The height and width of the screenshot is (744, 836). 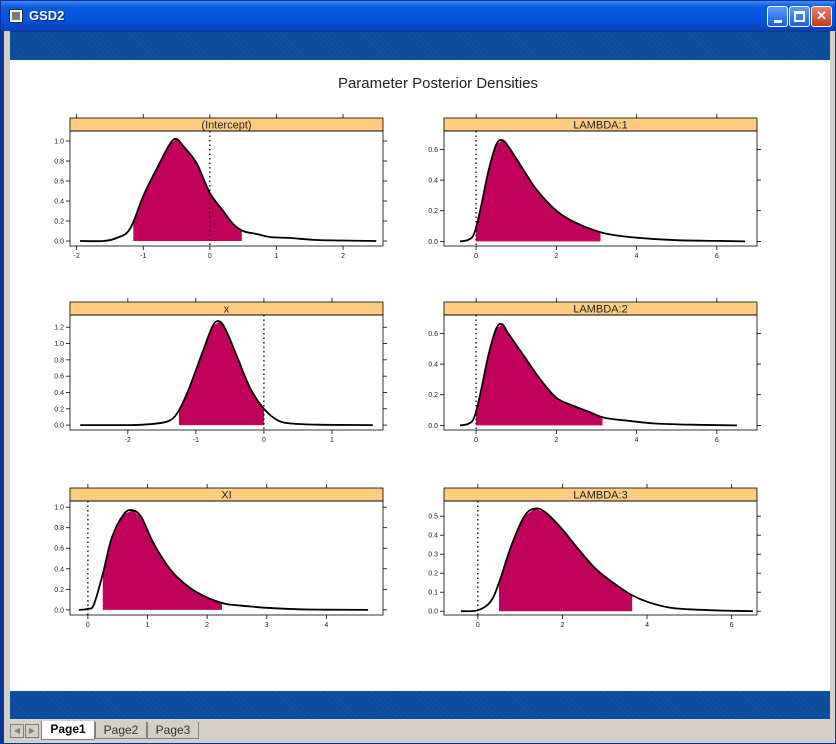 I want to click on panel-1: LAMBDA:1 0 2 4 6 0.0 0.2 0.4 0.6, so click(x=594, y=187).